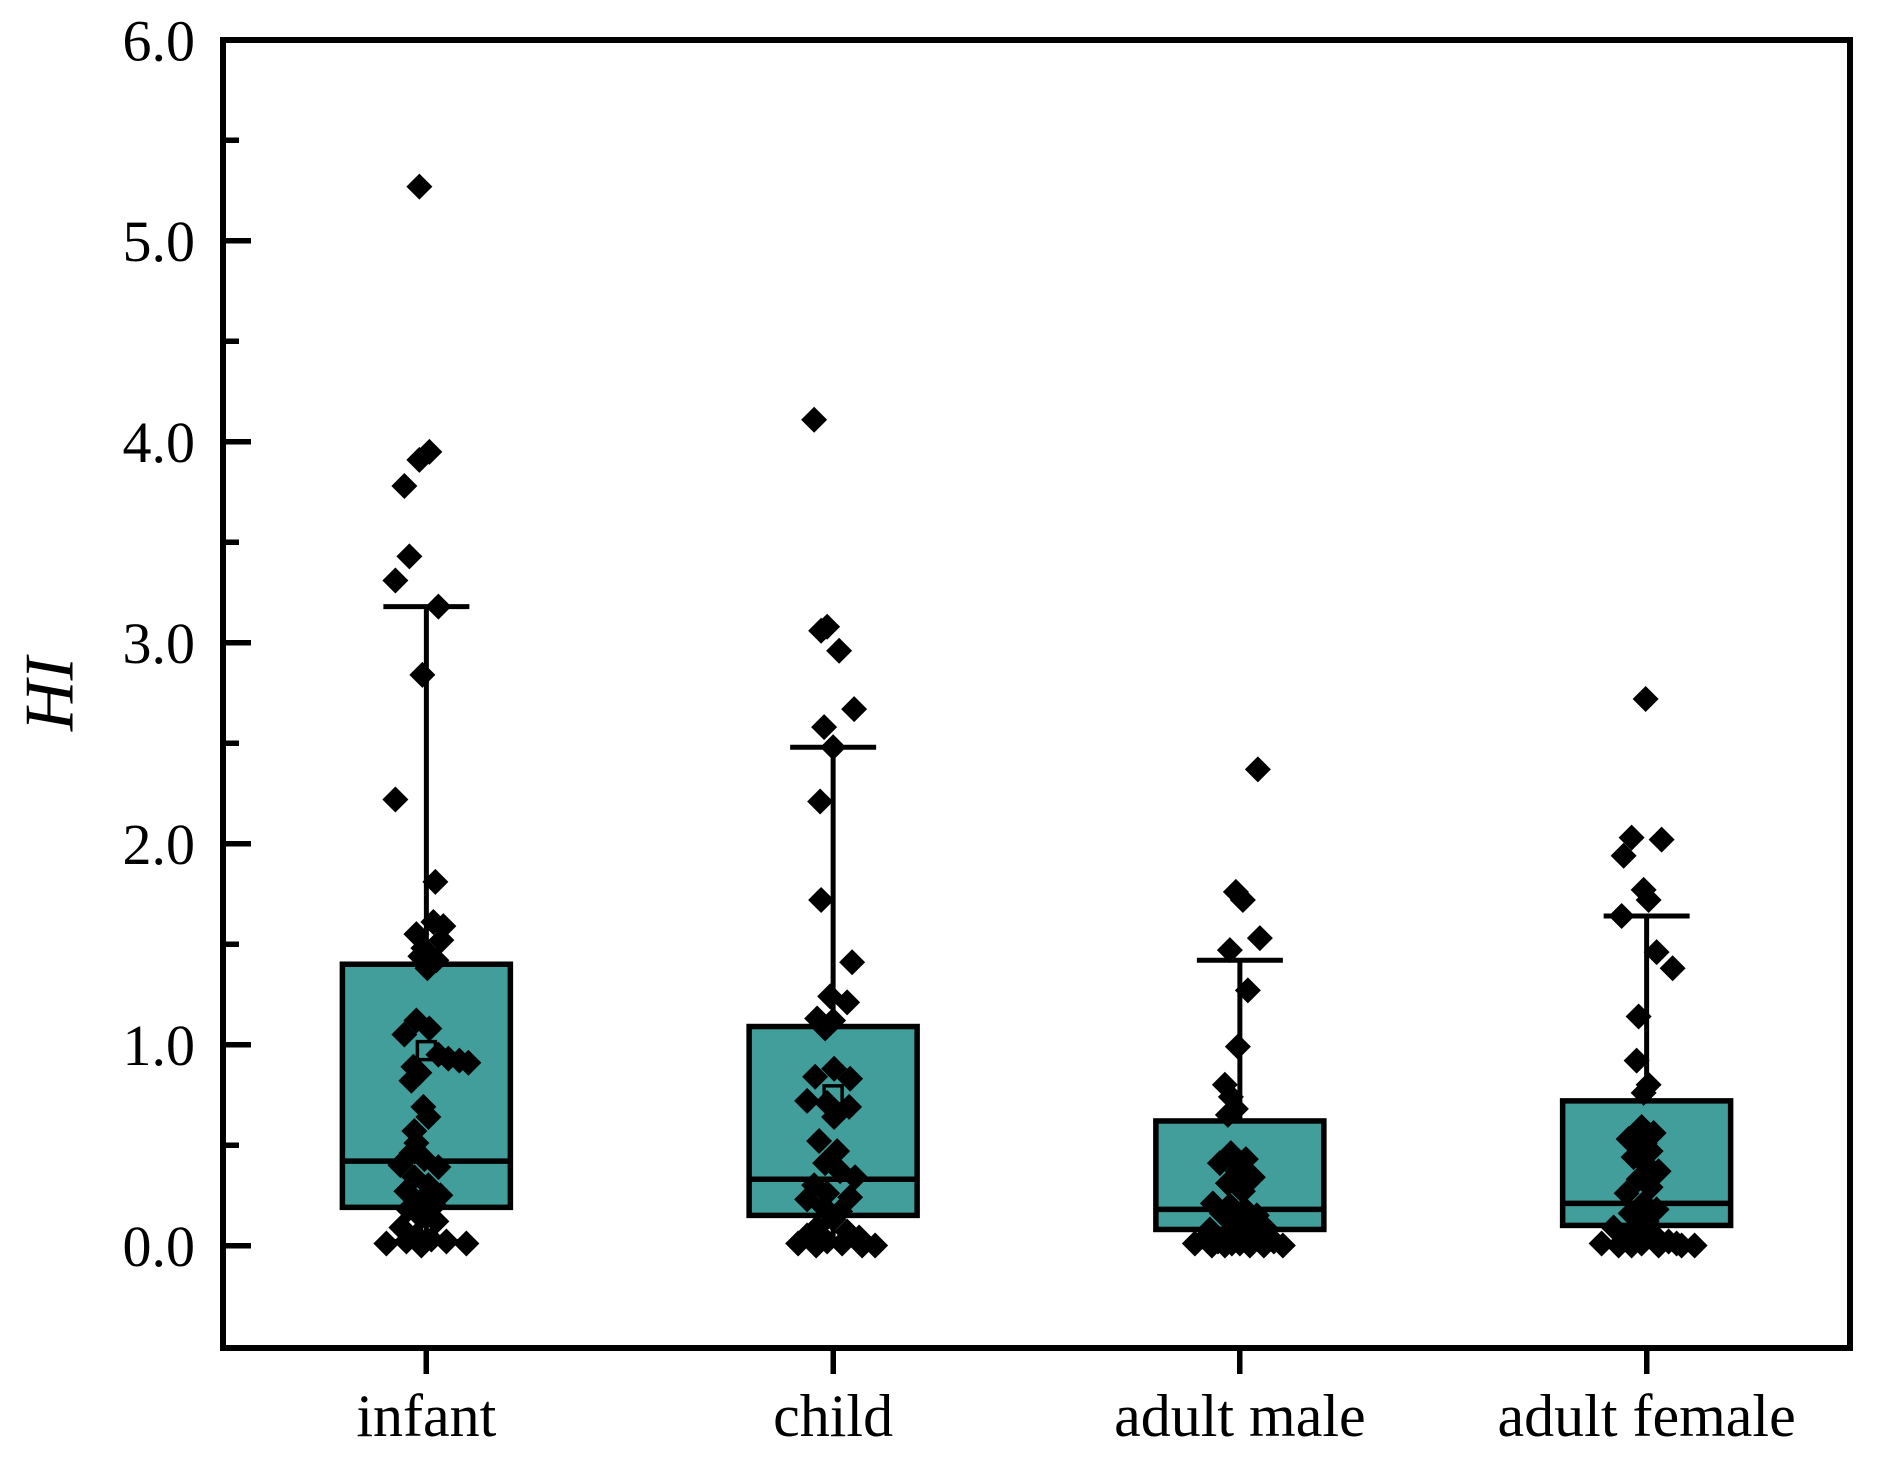 This screenshot has width=1879, height=1457. Describe the element at coordinates (426, 1416) in the screenshot. I see `x-category-label: infant` at that location.